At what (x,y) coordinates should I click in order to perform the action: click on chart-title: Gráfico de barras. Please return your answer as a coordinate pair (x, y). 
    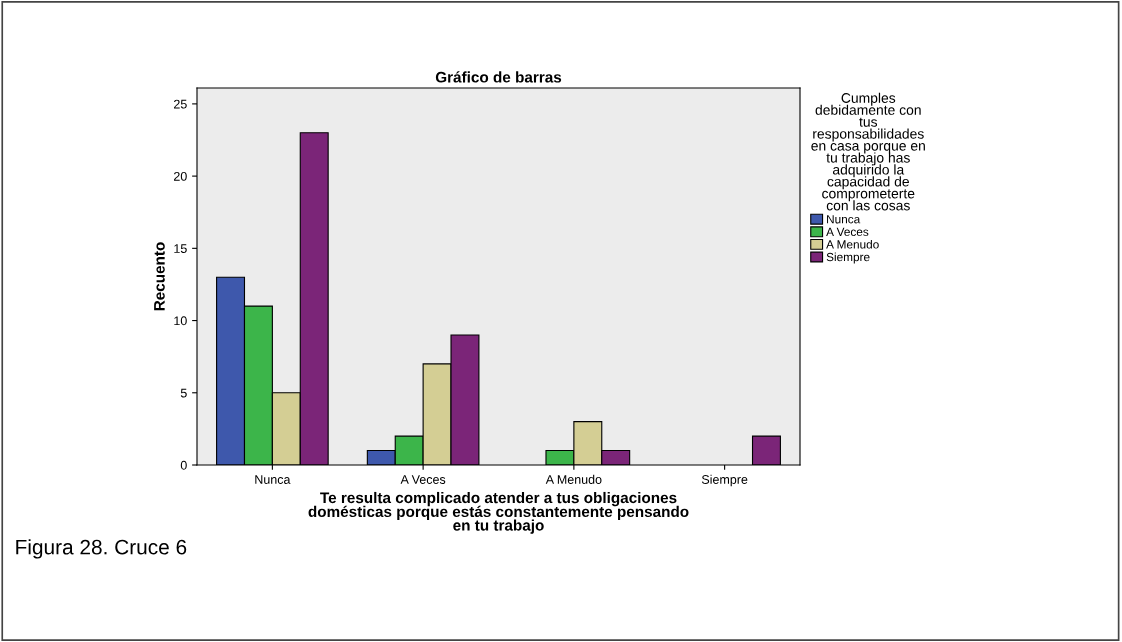
    Looking at the image, I should click on (498, 77).